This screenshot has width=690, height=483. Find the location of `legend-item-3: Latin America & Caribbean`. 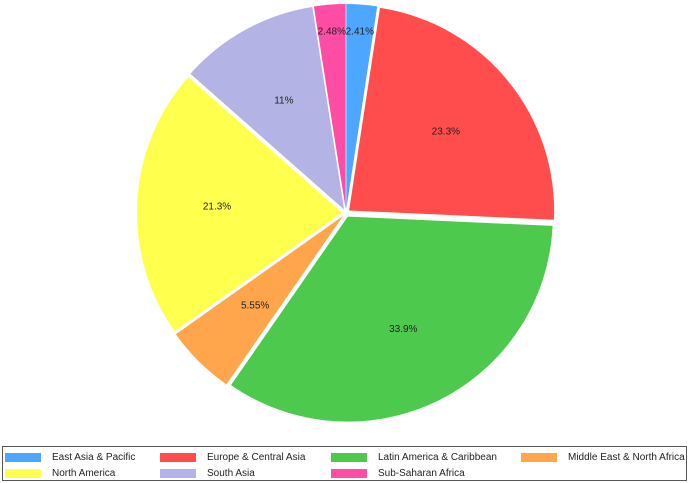

legend-item-3: Latin America & Caribbean is located at coordinates (414, 457).